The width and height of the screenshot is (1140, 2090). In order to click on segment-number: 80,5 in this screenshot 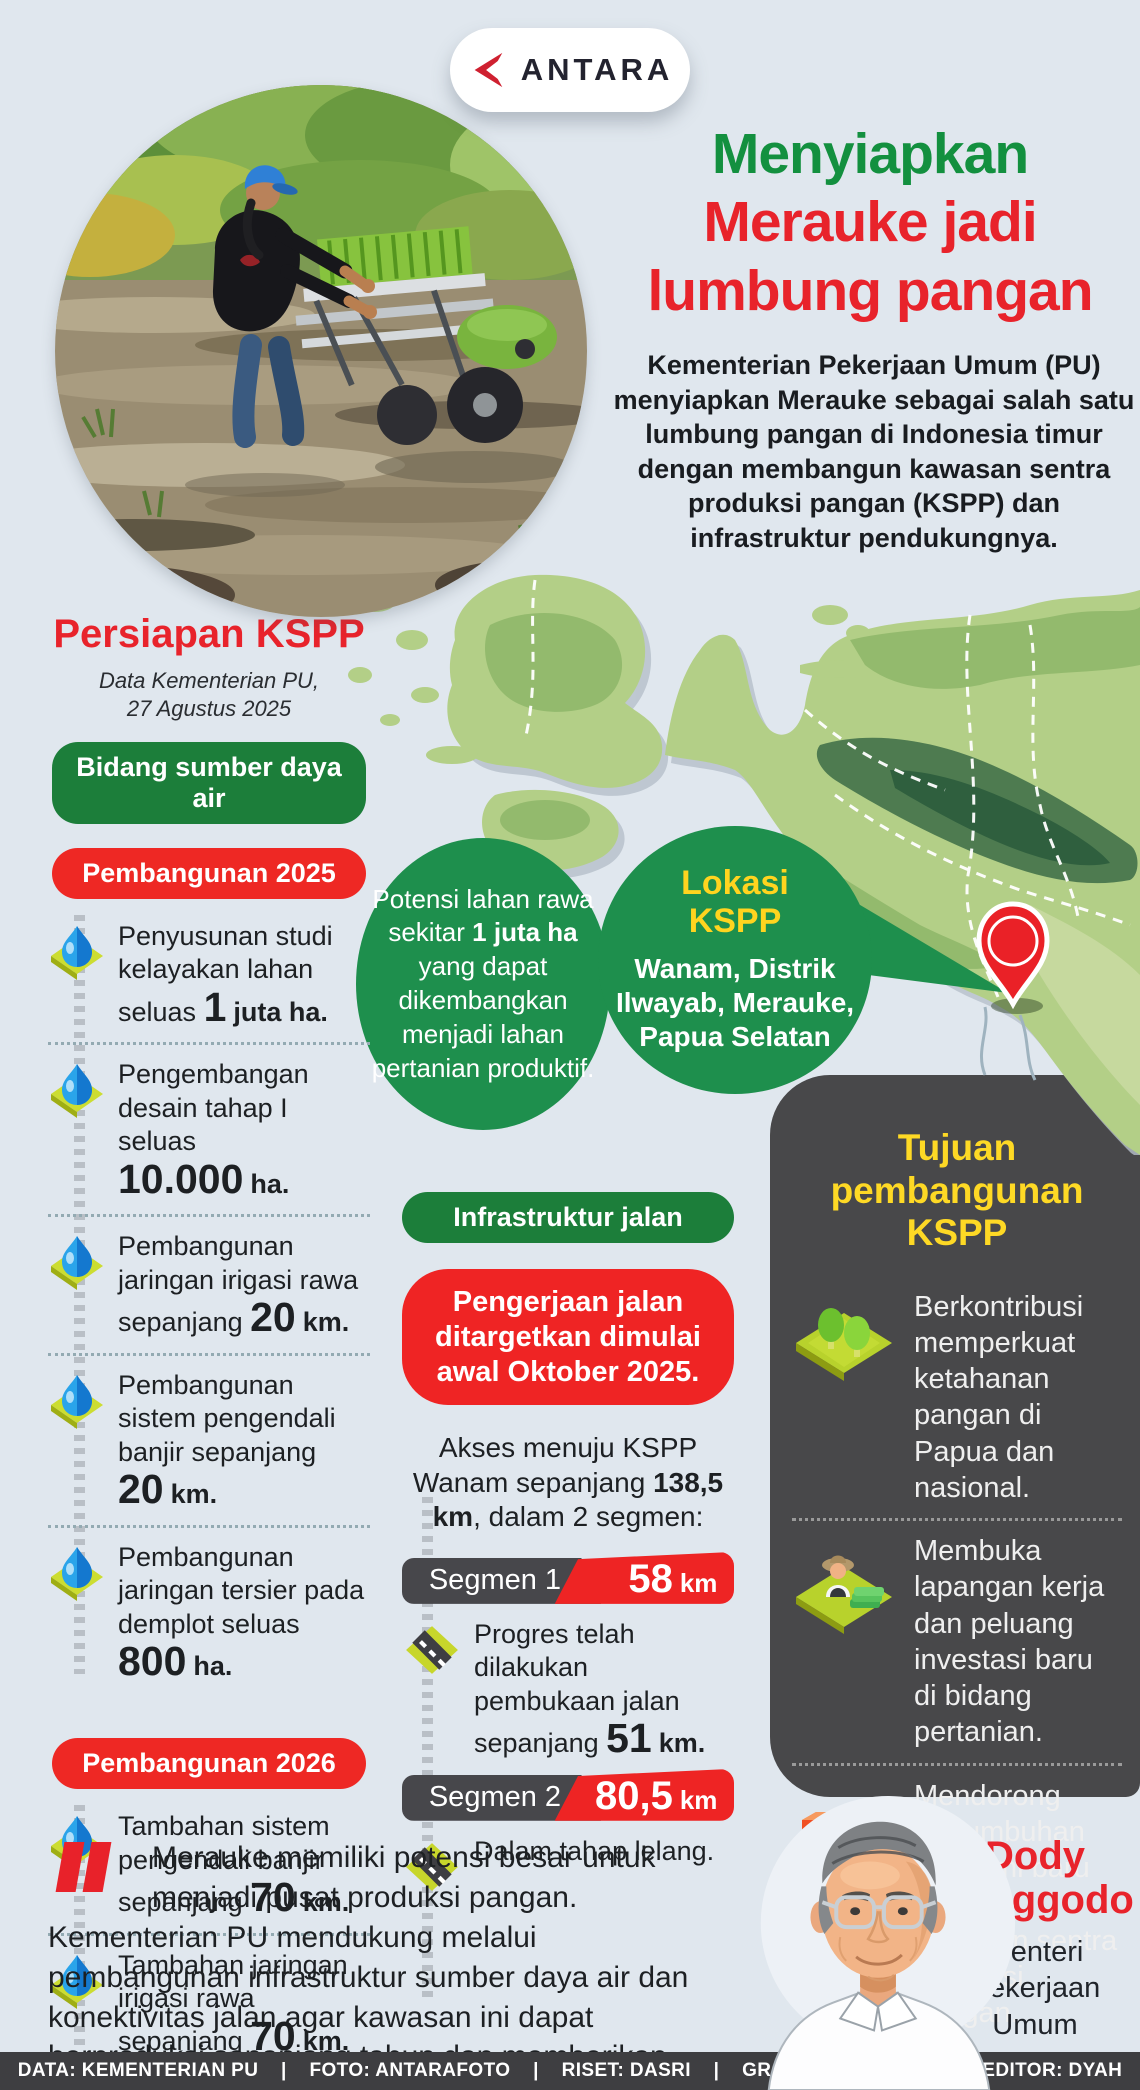, I will do `click(633, 1795)`.